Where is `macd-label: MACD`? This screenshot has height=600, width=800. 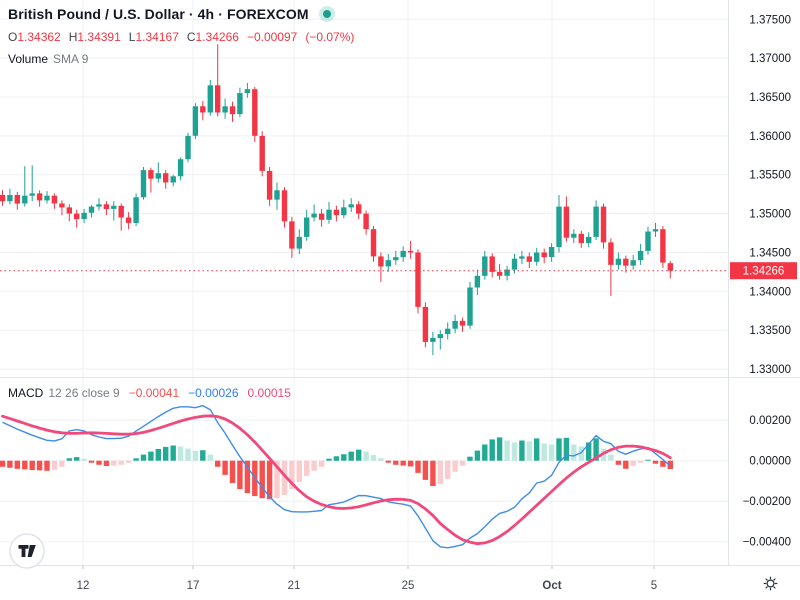 macd-label: MACD is located at coordinates (26, 393).